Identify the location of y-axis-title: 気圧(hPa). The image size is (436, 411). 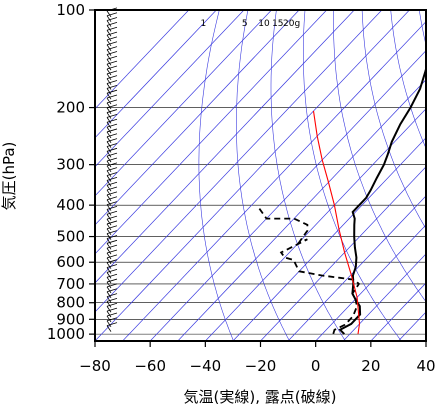
(9, 176).